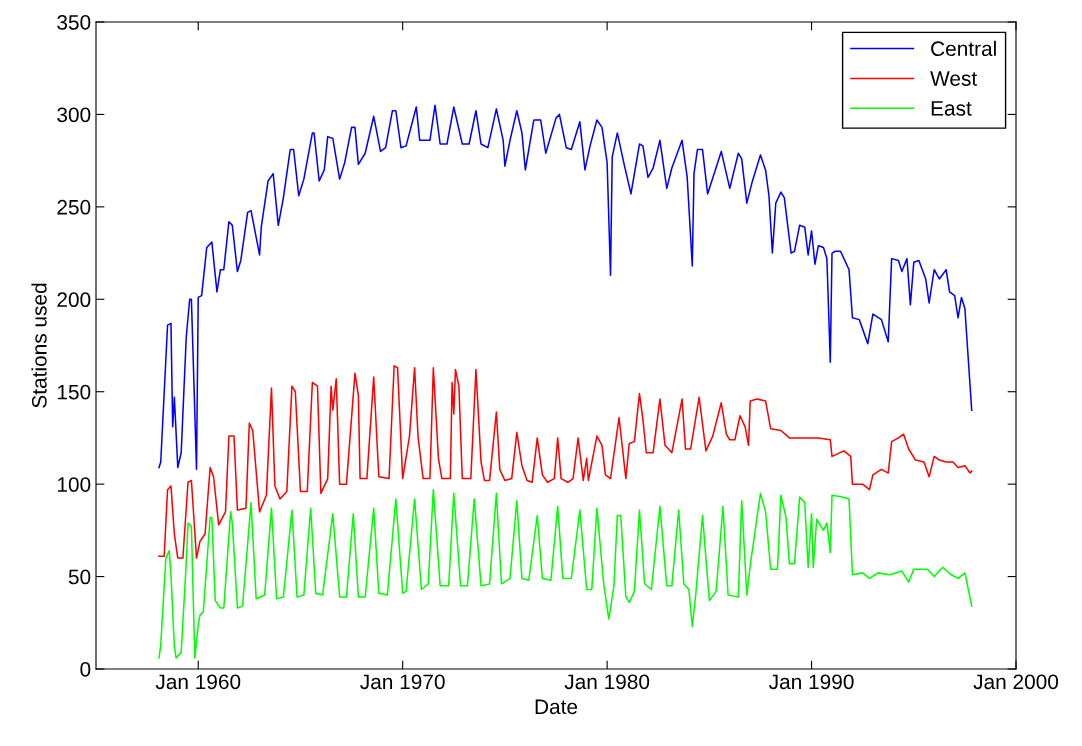  What do you see at coordinates (954, 78) in the screenshot?
I see `legend-label: West` at bounding box center [954, 78].